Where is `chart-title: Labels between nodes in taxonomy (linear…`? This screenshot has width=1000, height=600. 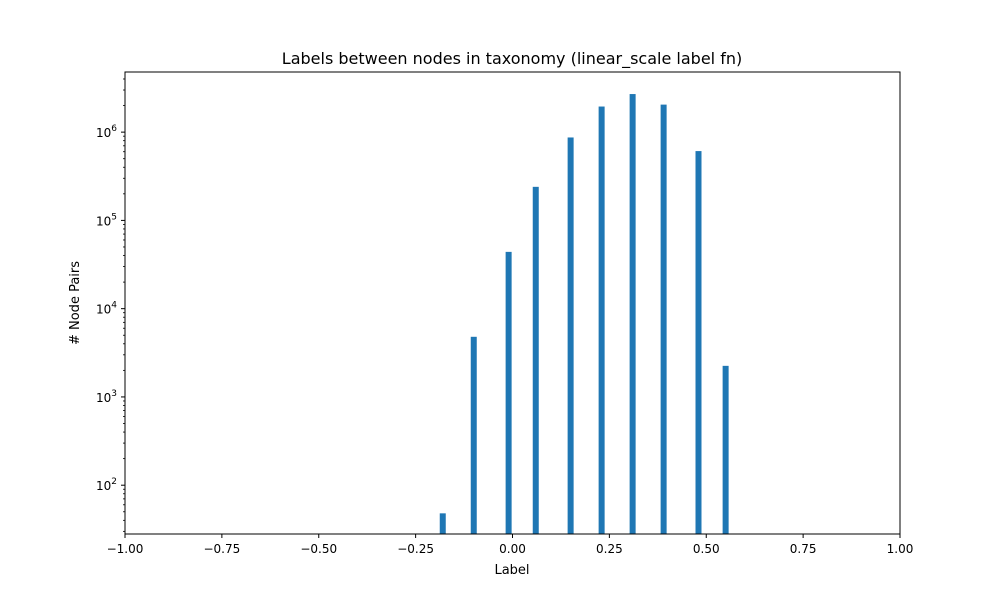
chart-title: Labels between nodes in taxonomy (linear… is located at coordinates (512, 59).